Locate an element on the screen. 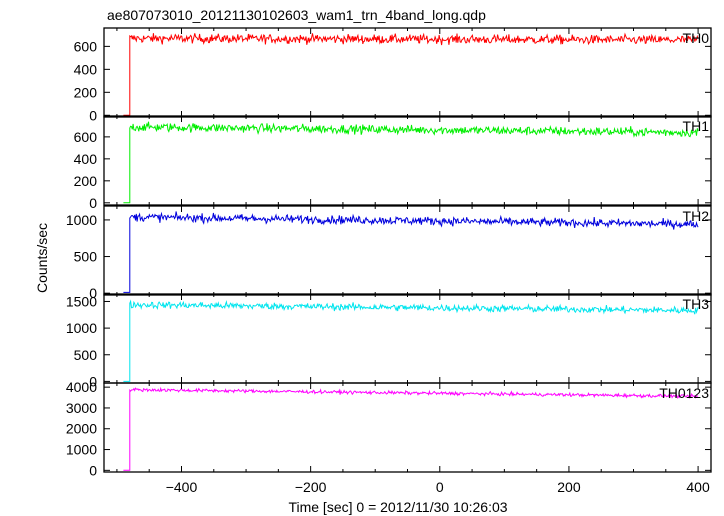 The width and height of the screenshot is (724, 516). x-axis: −400 −200 0 200 400 is located at coordinates (438, 487).